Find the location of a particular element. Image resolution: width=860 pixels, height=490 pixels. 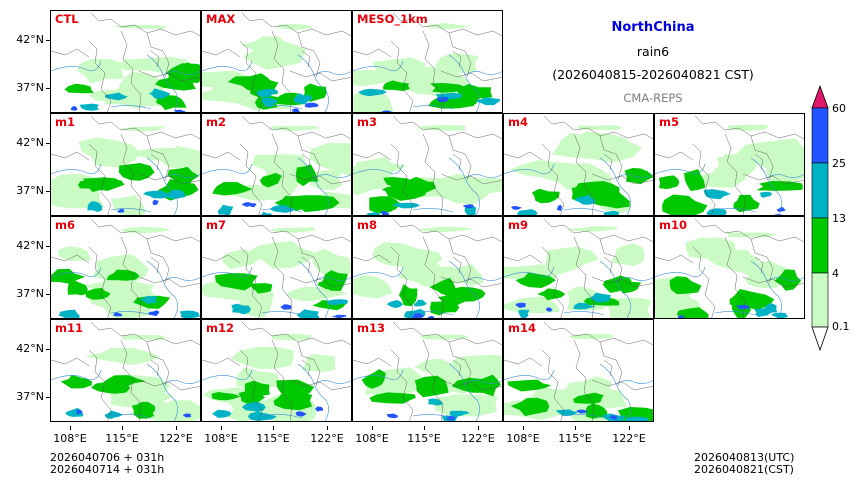

valid-time-info: 2026040813(UTC) 2026040821(CST) is located at coordinates (744, 464).